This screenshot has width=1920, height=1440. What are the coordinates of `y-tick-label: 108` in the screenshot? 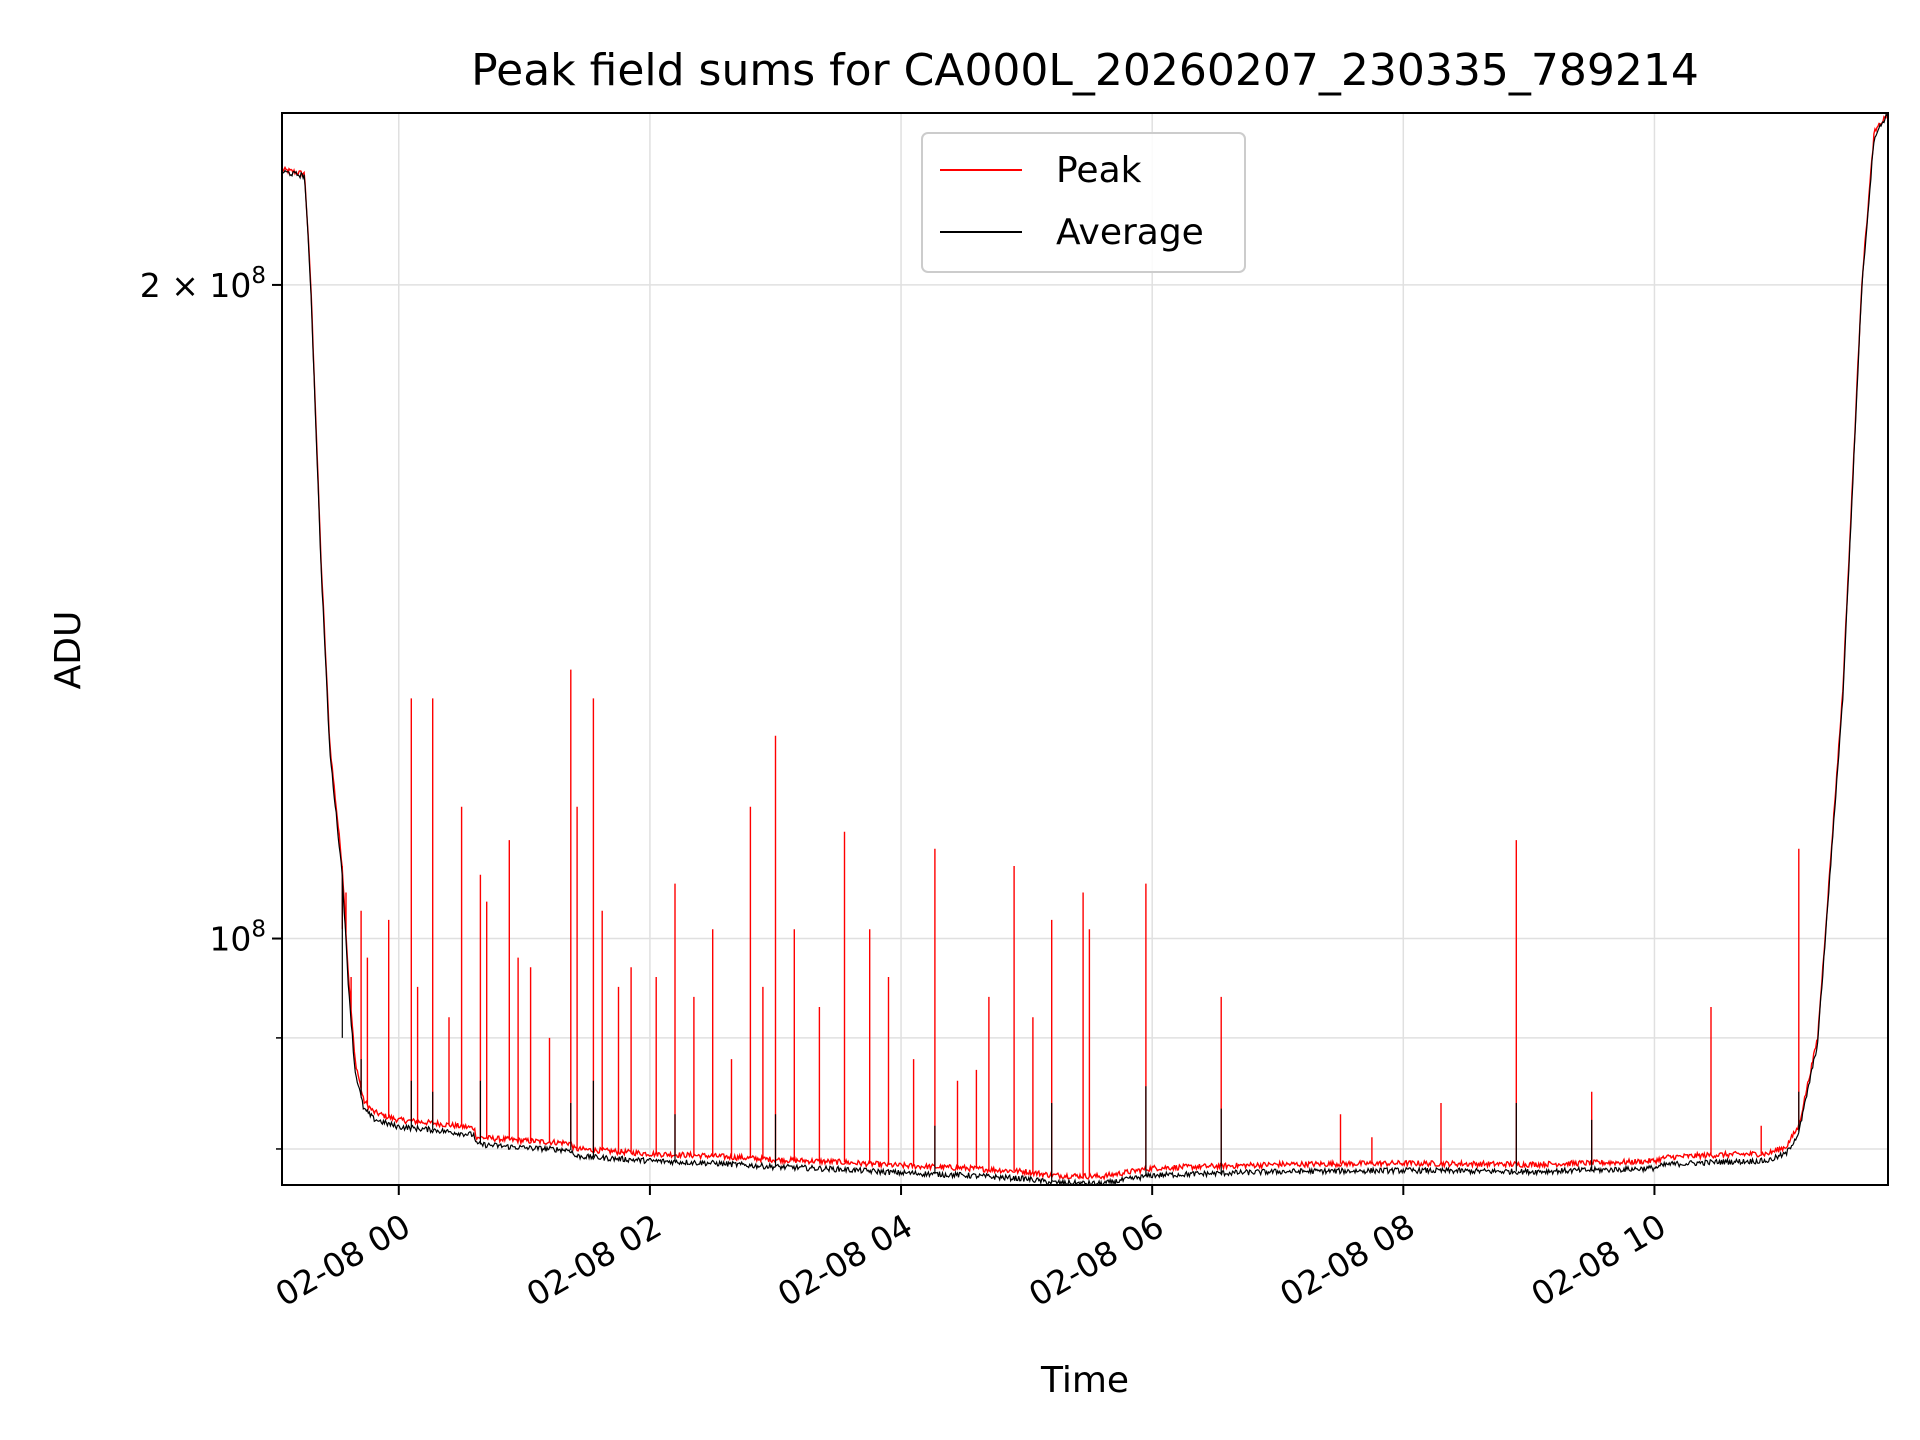 It's located at (237, 938).